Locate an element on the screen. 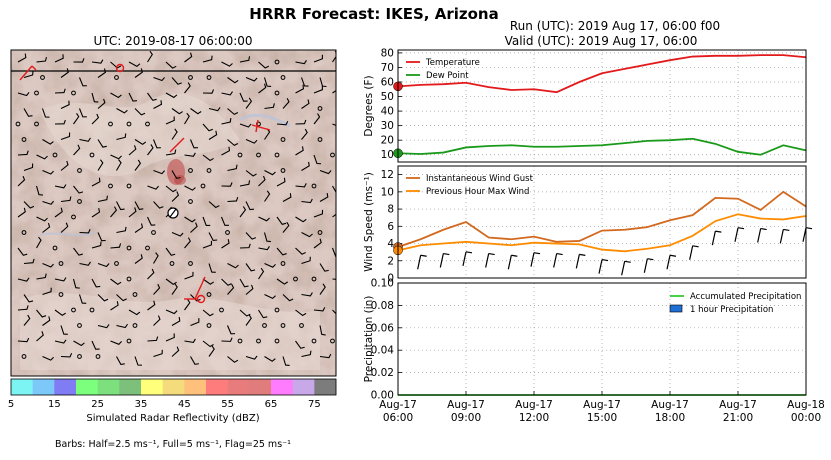 This screenshot has width=831, height=460. x-tick-label: Aug-17 is located at coordinates (534, 405).